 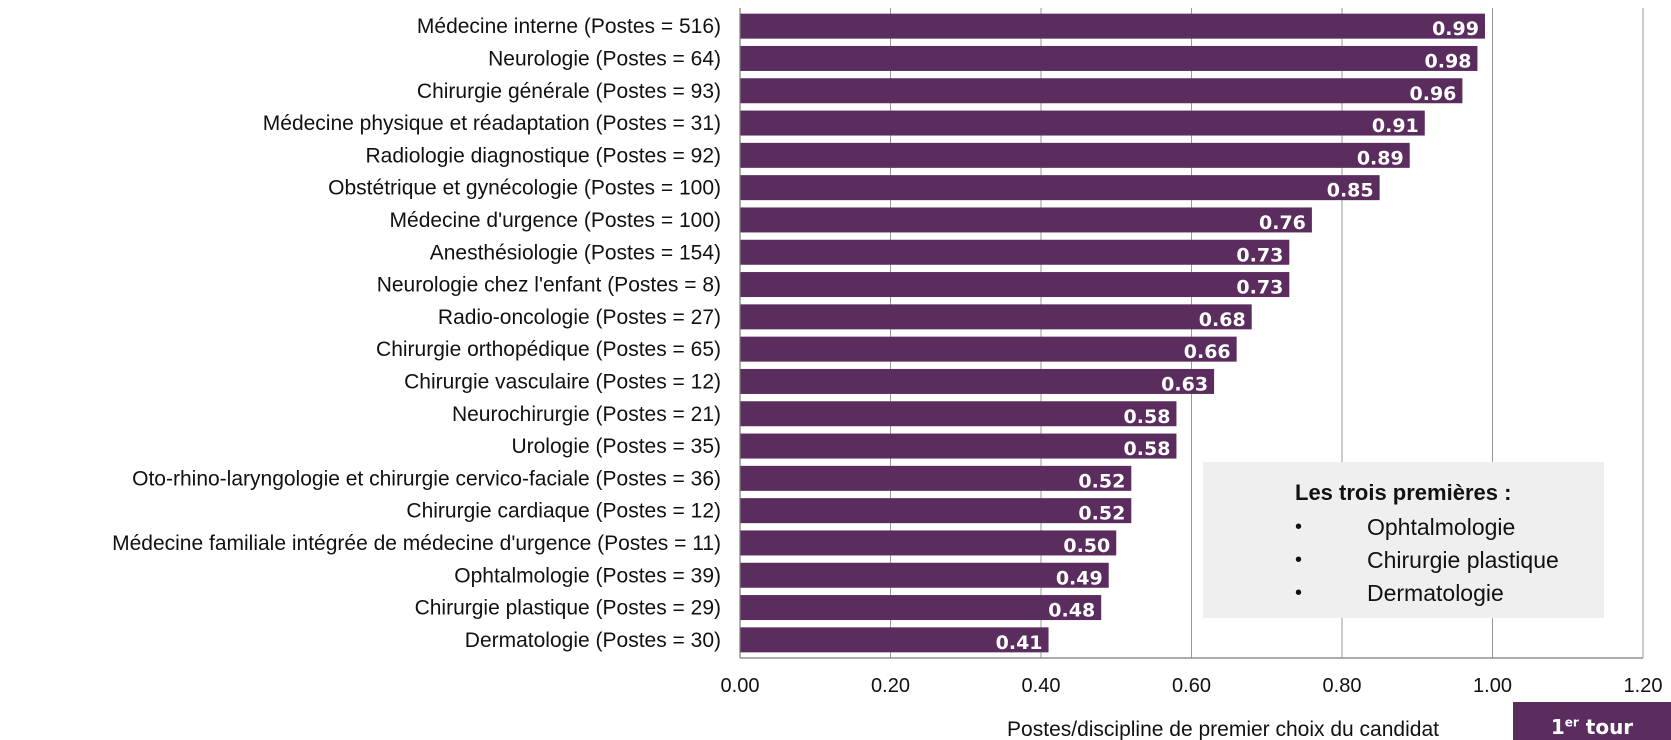 I want to click on round-badge: 1er tour, so click(x=1592, y=721).